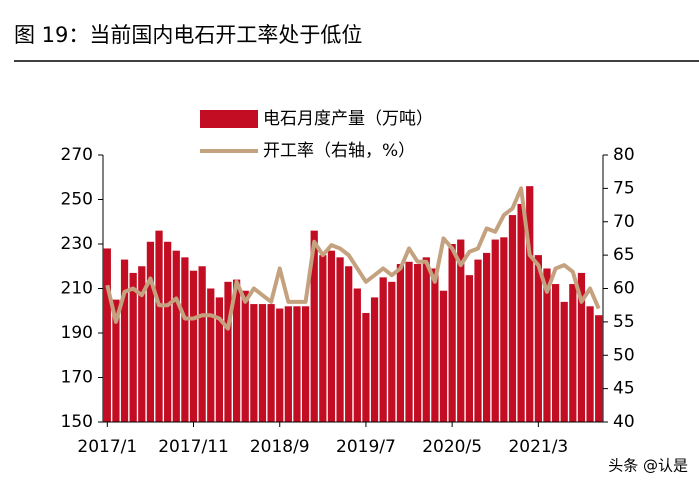 This screenshot has height=491, width=699. What do you see at coordinates (77, 155) in the screenshot?
I see `y-tick-label: 270` at bounding box center [77, 155].